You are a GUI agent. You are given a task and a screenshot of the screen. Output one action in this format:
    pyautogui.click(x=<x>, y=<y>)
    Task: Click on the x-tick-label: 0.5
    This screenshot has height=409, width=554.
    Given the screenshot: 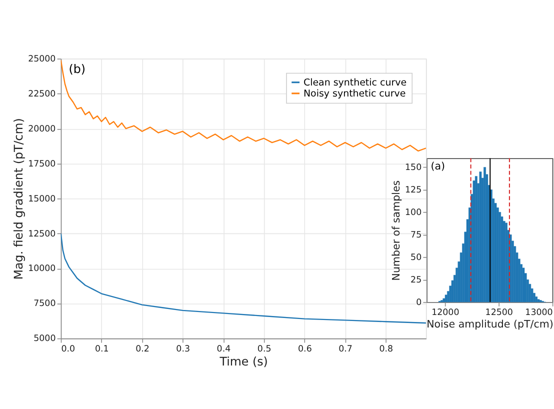 What is the action you would take?
    pyautogui.click(x=264, y=349)
    